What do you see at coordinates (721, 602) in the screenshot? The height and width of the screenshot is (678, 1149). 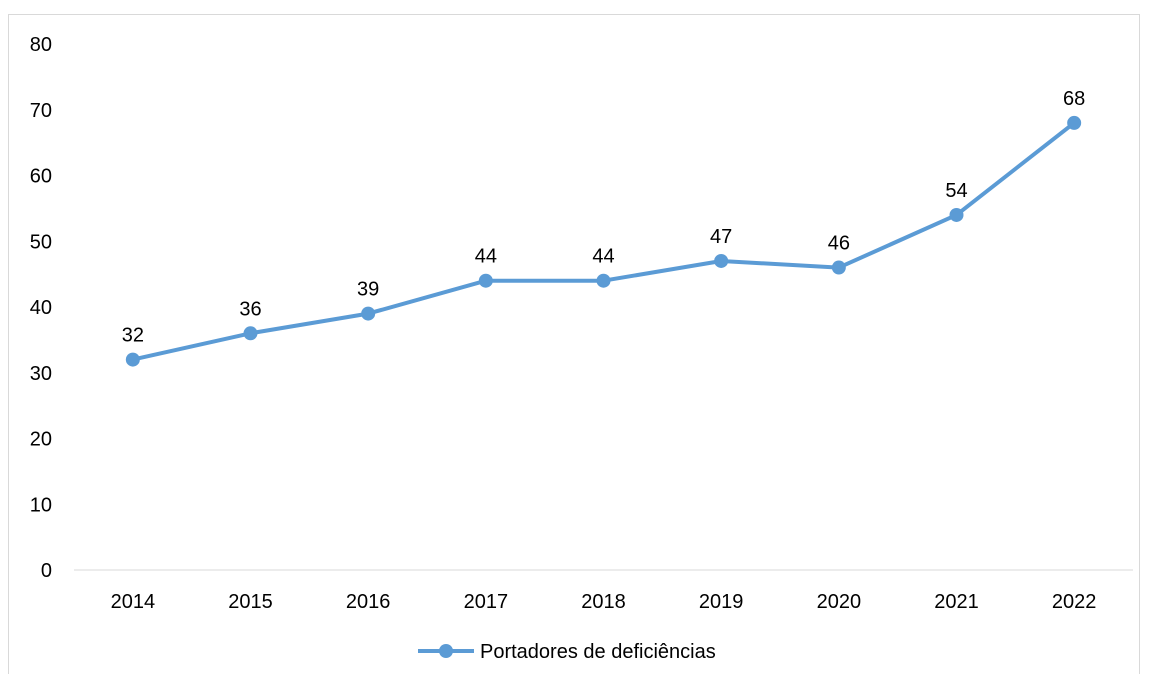 I see `x-tick-label: 2019` at bounding box center [721, 602].